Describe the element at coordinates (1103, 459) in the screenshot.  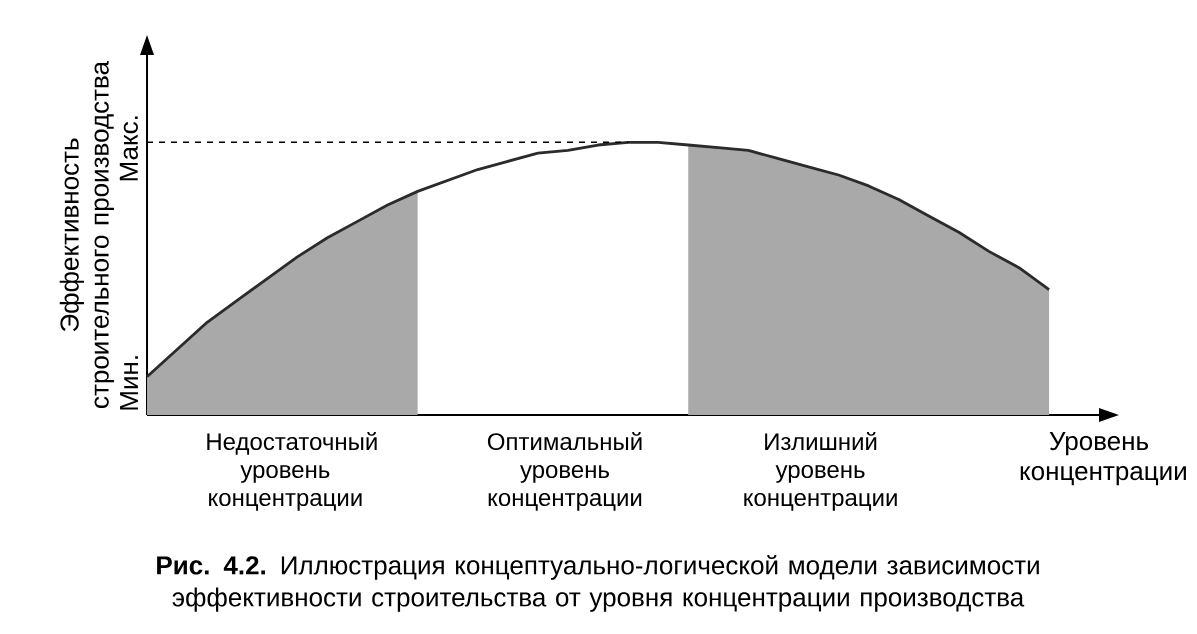
I see `x-axis-title: Уровень концентрации` at that location.